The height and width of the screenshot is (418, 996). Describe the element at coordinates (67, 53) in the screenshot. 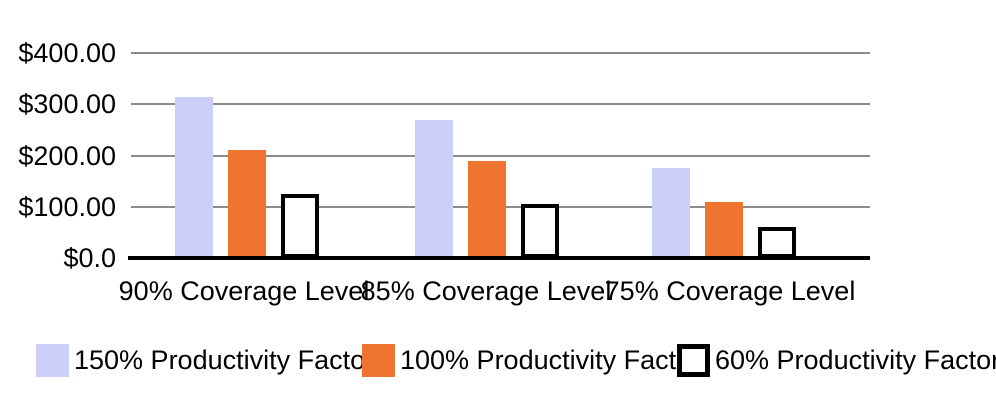

I see `y-tick-label: $400.00` at that location.